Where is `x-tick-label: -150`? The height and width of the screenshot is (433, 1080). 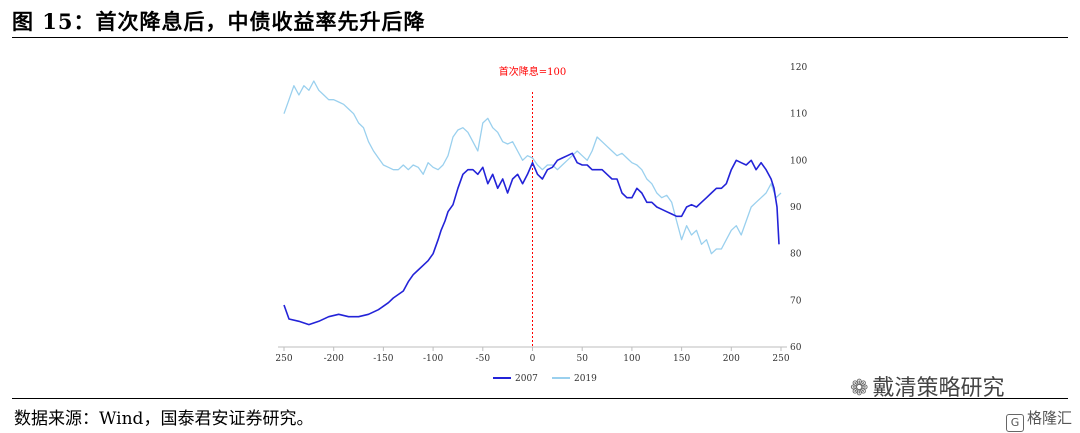 x-tick-label: -150 is located at coordinates (383, 359).